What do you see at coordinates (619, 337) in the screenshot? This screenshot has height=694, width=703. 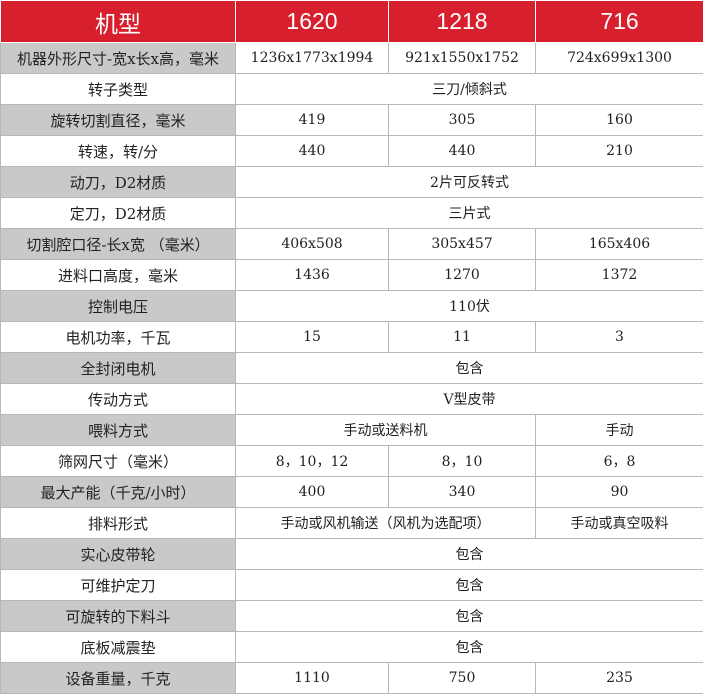 I see `row-value: 3` at bounding box center [619, 337].